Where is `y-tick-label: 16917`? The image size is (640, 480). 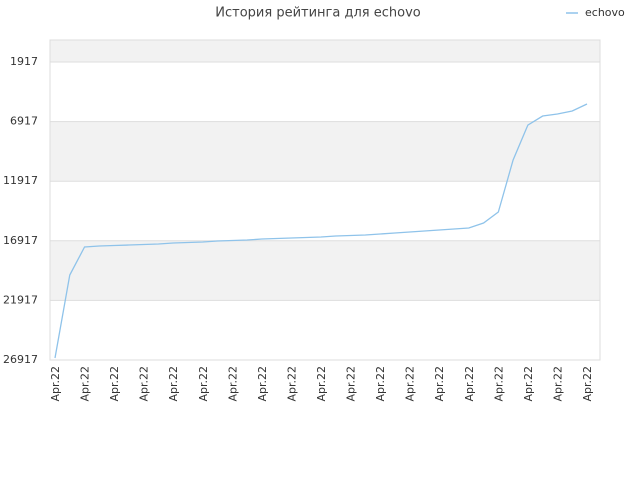 y-tick-label: 16917 is located at coordinates (20, 240).